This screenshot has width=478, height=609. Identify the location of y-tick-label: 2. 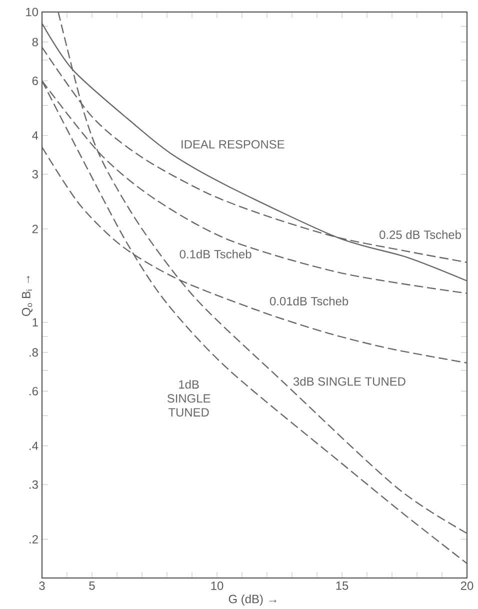
(35, 229).